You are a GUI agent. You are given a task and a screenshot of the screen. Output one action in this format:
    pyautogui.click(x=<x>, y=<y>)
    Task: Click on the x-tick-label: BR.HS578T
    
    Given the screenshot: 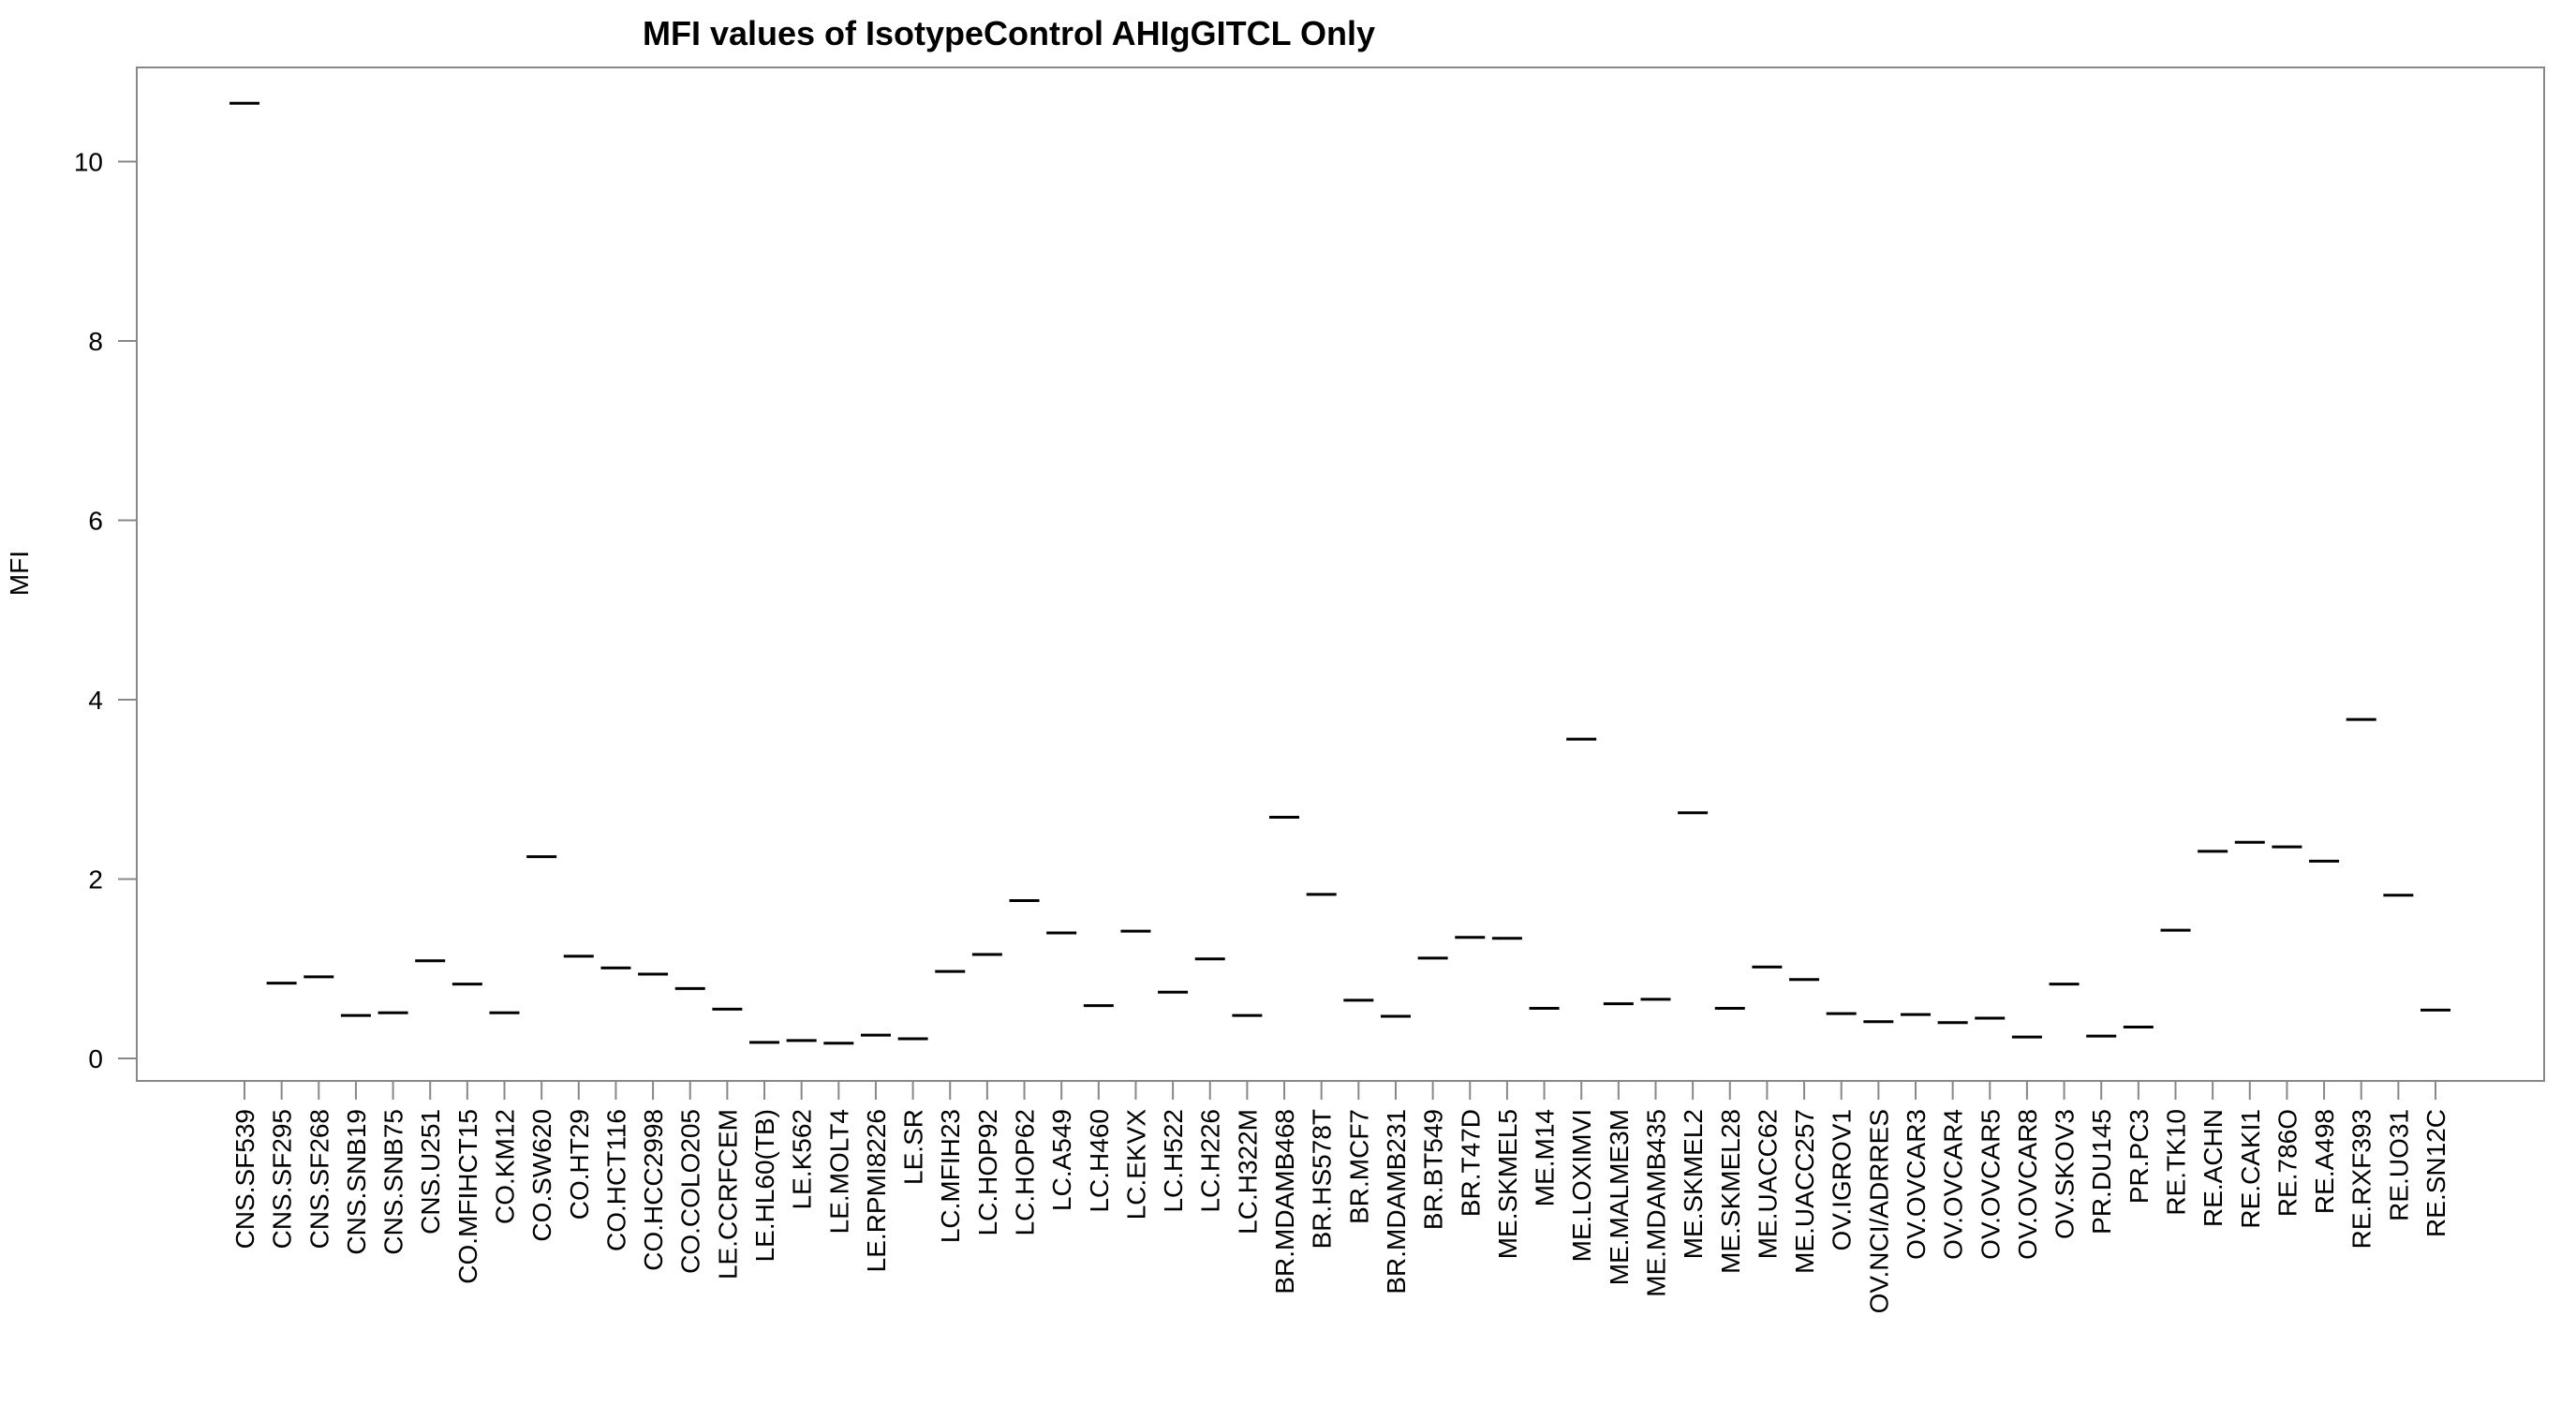 What is the action you would take?
    pyautogui.click(x=1322, y=1179)
    